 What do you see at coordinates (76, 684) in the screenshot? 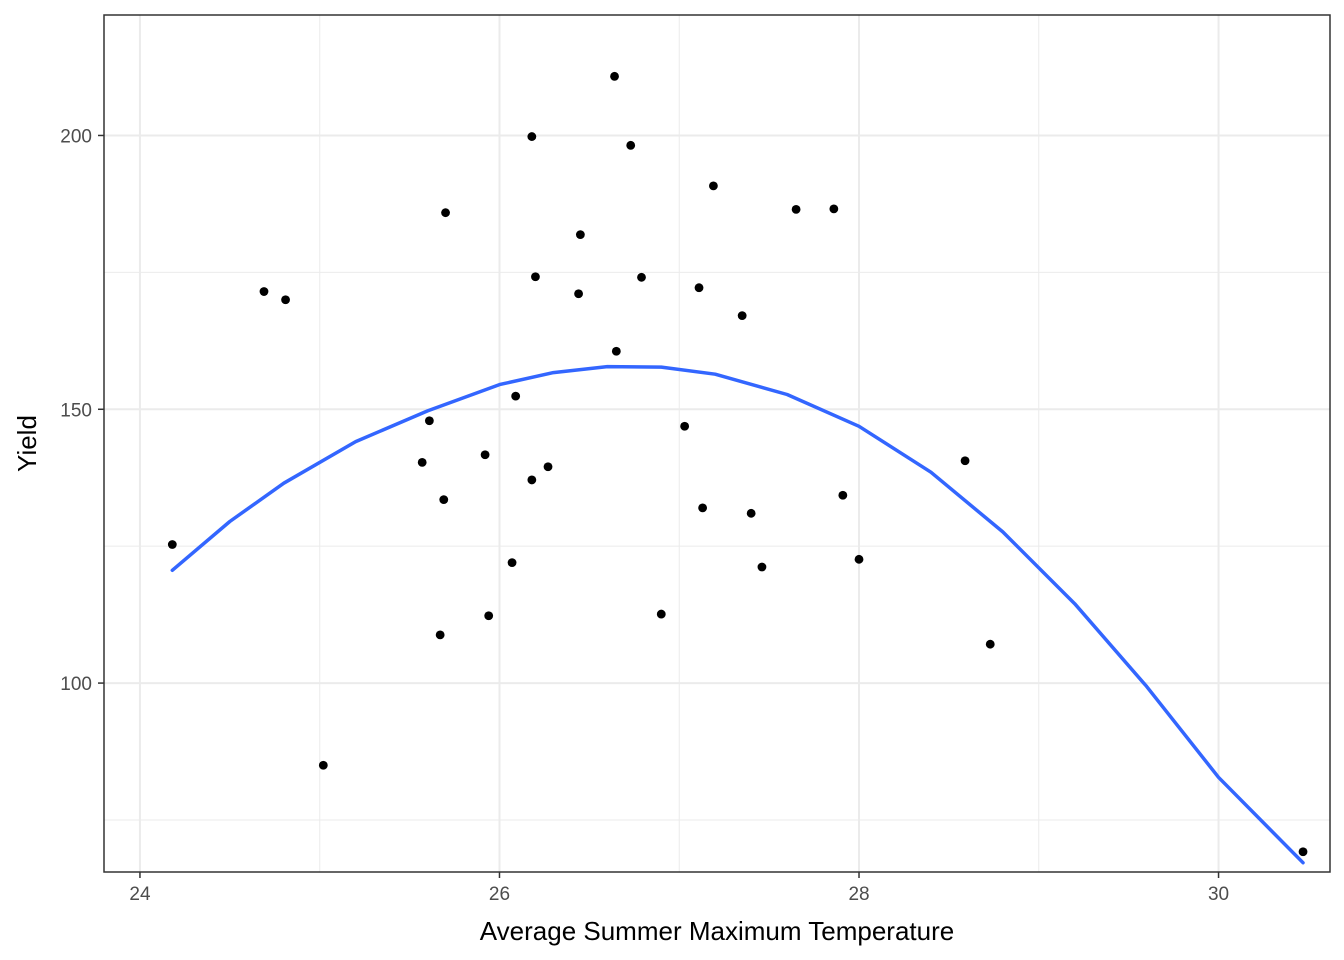
I see `y-tick-label: 100` at bounding box center [76, 684].